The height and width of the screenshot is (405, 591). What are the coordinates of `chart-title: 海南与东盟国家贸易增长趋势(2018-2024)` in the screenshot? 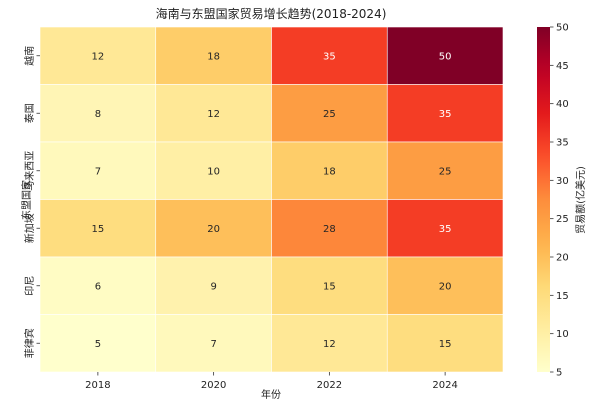 It's located at (271, 13).